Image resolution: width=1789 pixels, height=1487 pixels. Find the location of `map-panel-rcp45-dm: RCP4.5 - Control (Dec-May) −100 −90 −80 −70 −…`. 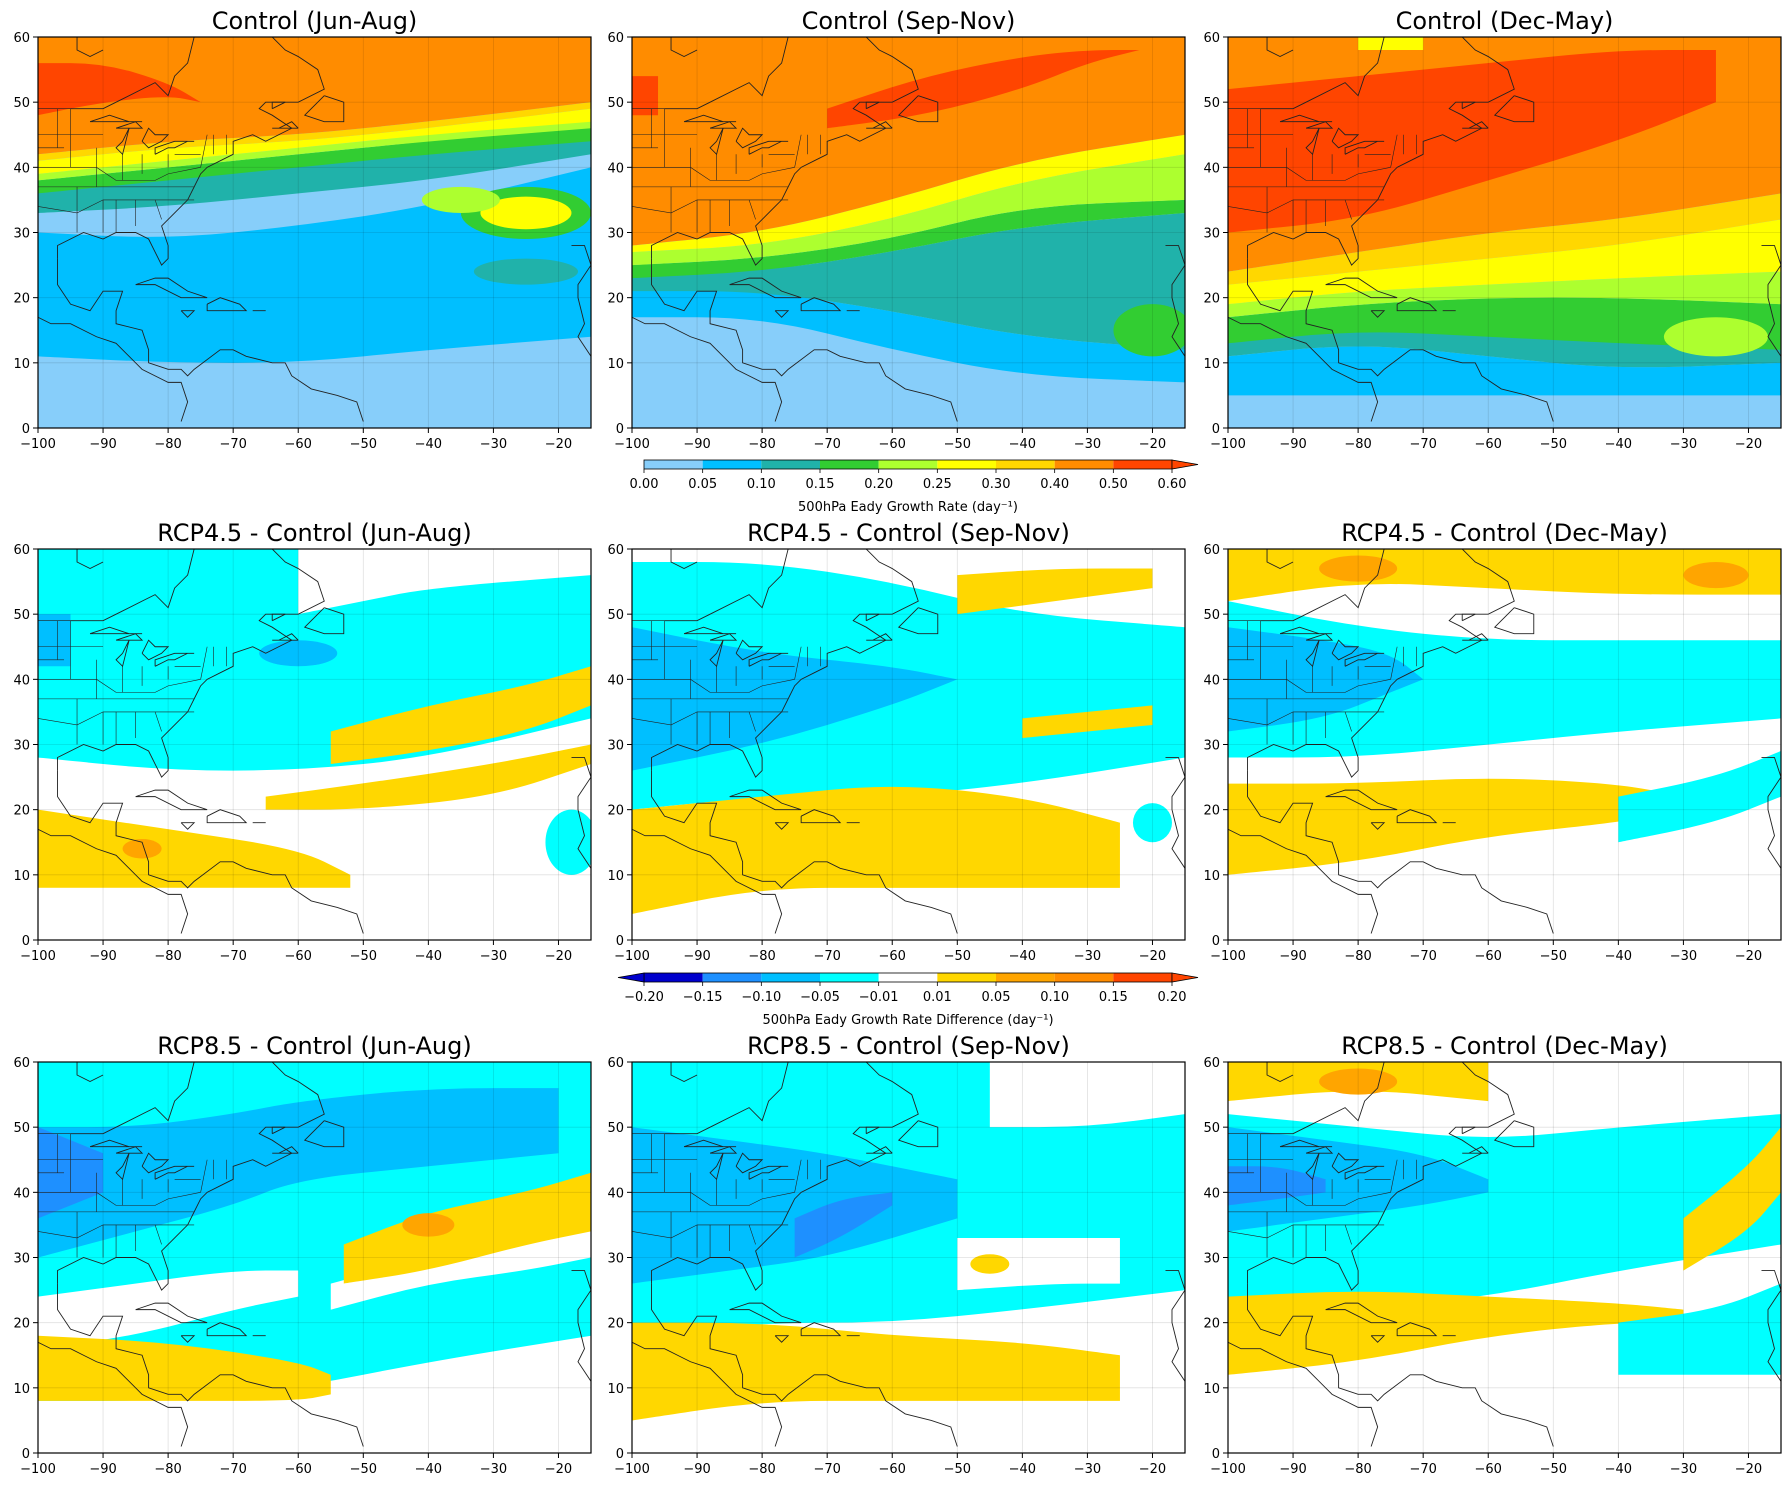

map-panel-rcp45-dm: RCP4.5 - Control (Dec-May) −100 −90 −80 −70 −… is located at coordinates (1492, 741).